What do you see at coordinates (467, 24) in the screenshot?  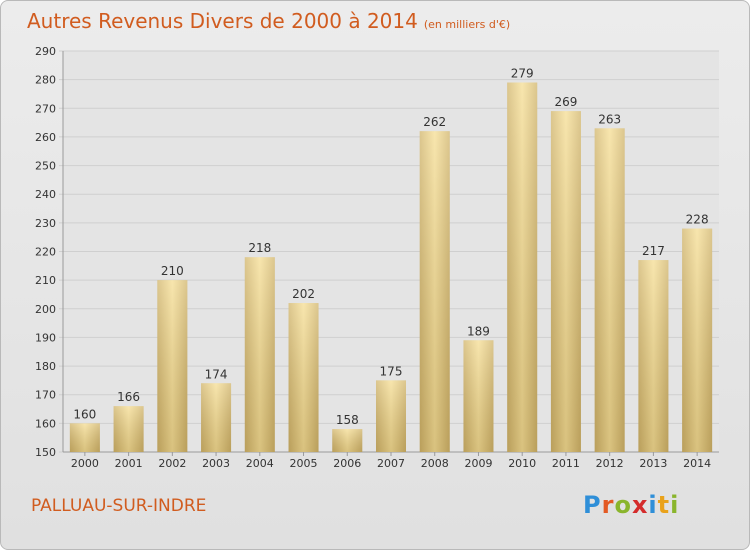 I see `chart-subtitle: (en milliers d'€)` at bounding box center [467, 24].